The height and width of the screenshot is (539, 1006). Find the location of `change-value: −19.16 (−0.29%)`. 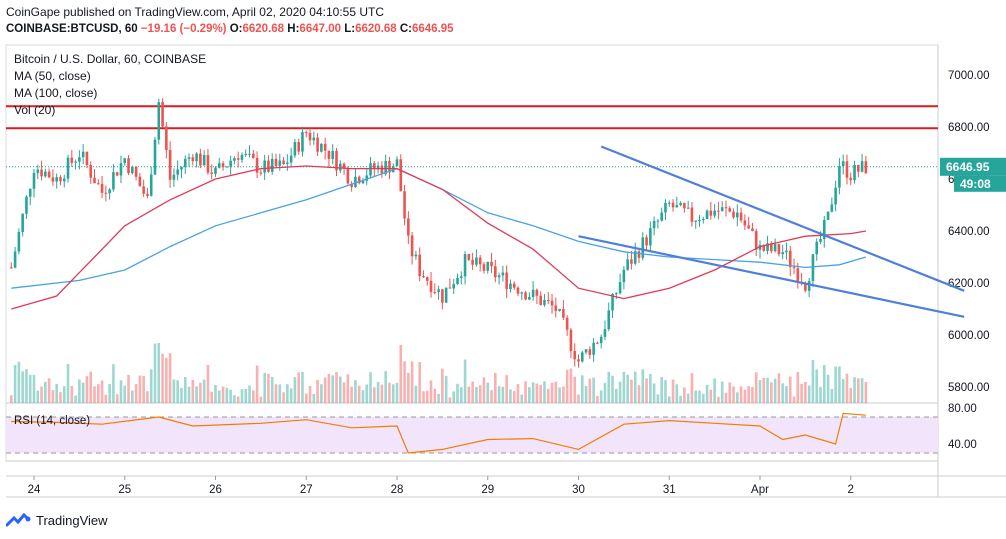

change-value: −19.16 (−0.29%) is located at coordinates (183, 29).